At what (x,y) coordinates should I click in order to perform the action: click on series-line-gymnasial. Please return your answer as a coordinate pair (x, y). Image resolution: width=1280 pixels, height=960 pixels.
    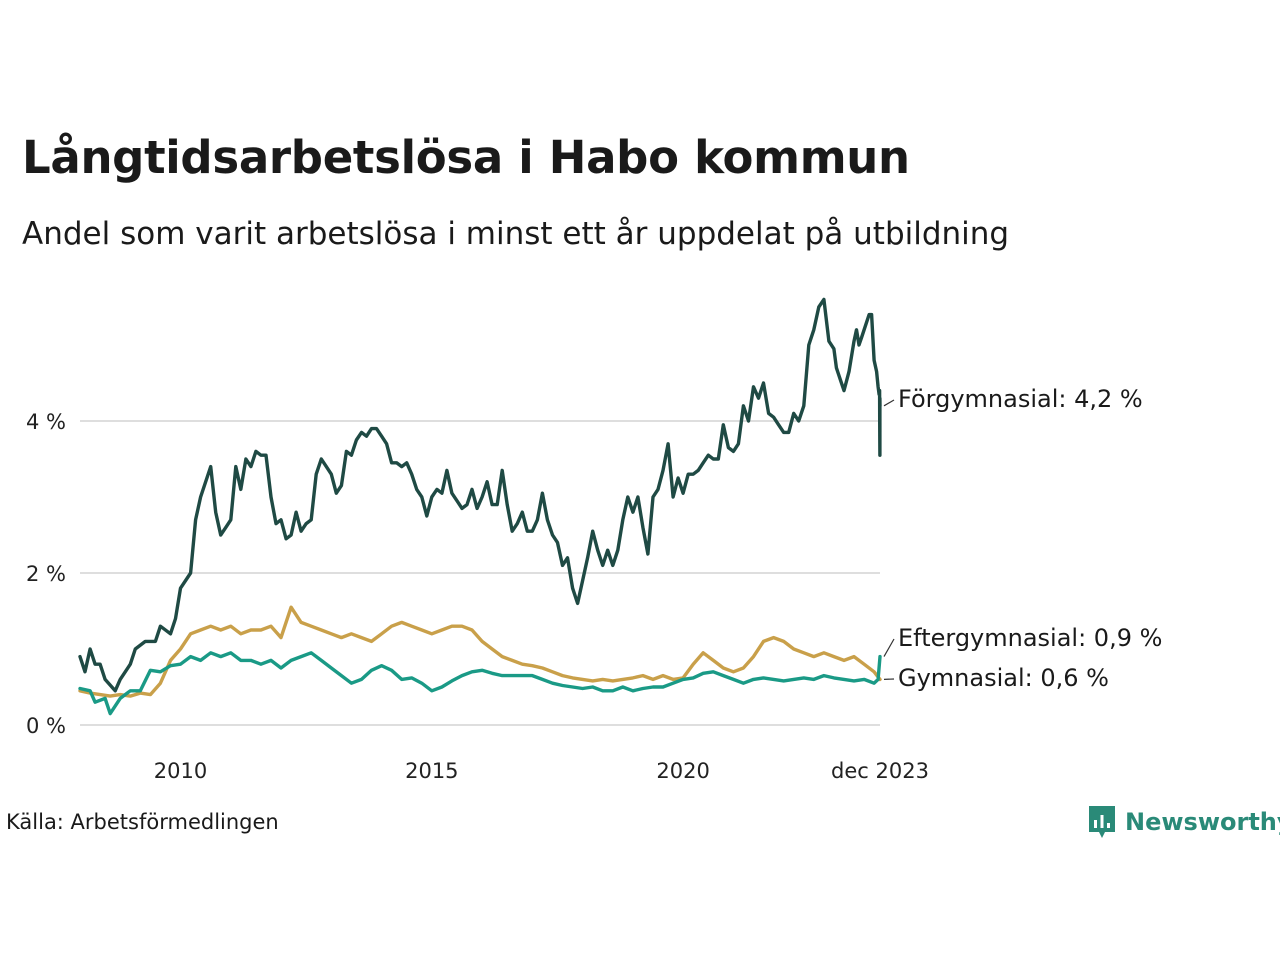
    Looking at the image, I should click on (480, 651).